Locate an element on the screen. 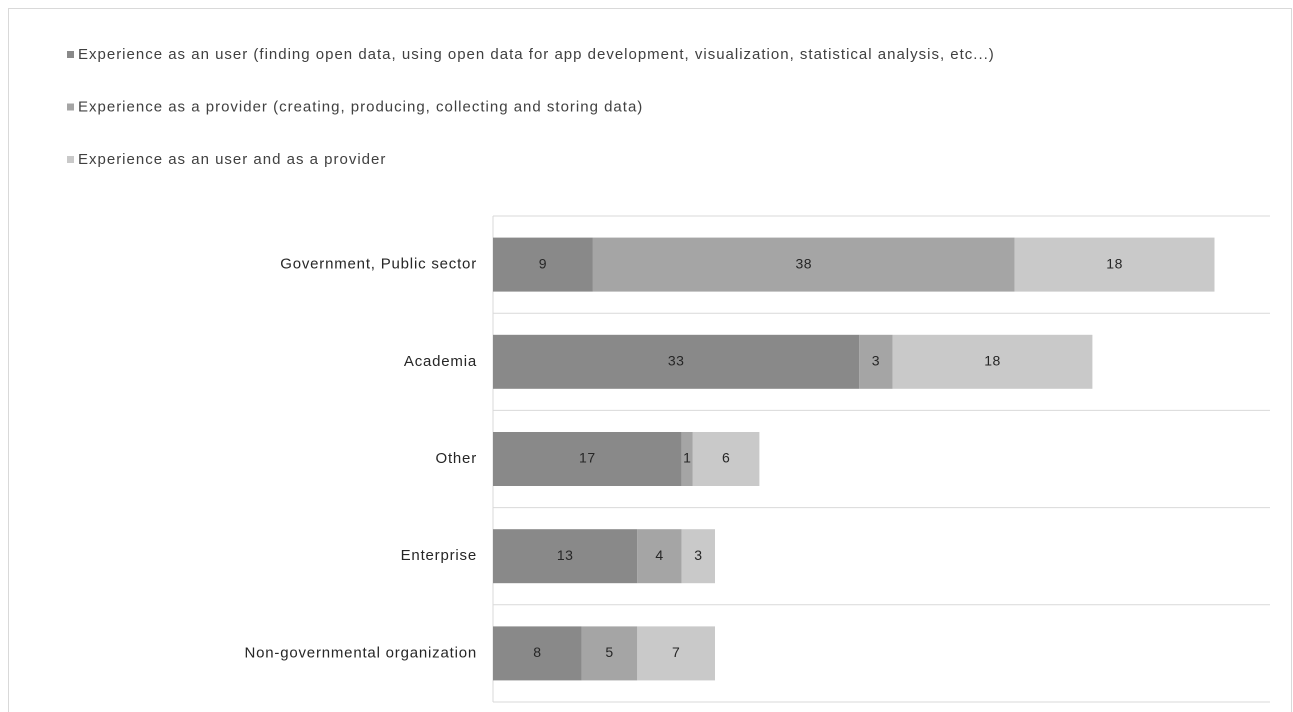 Image resolution: width=1293 pixels, height=712 pixels. data-label: 7 is located at coordinates (676, 652).